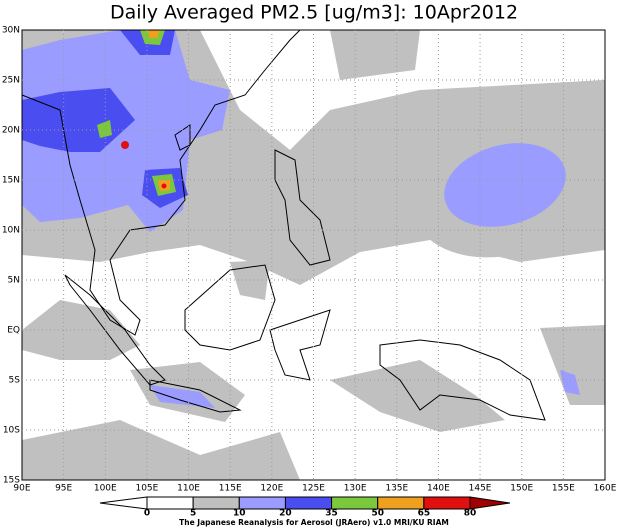 The height and width of the screenshot is (529, 617). What do you see at coordinates (11, 81) in the screenshot?
I see `lat-label: 25N` at bounding box center [11, 81].